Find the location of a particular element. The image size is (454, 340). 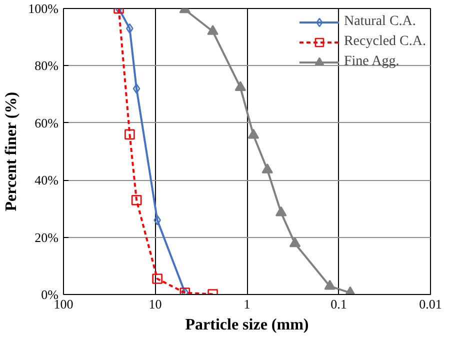

y-tick-label: 100% is located at coordinates (43, 8).